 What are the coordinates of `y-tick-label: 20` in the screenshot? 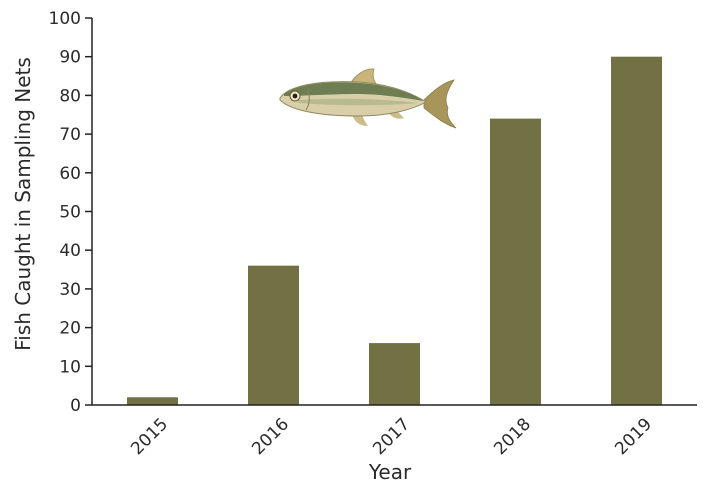 It's located at (70, 329).